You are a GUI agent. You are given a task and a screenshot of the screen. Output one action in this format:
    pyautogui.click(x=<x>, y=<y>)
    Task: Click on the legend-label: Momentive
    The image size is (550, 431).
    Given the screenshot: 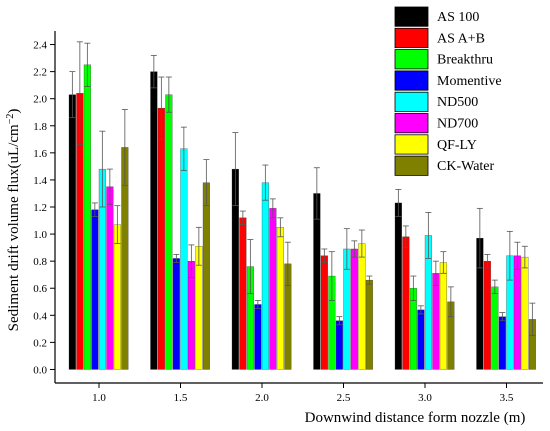 What is the action you would take?
    pyautogui.click(x=469, y=81)
    